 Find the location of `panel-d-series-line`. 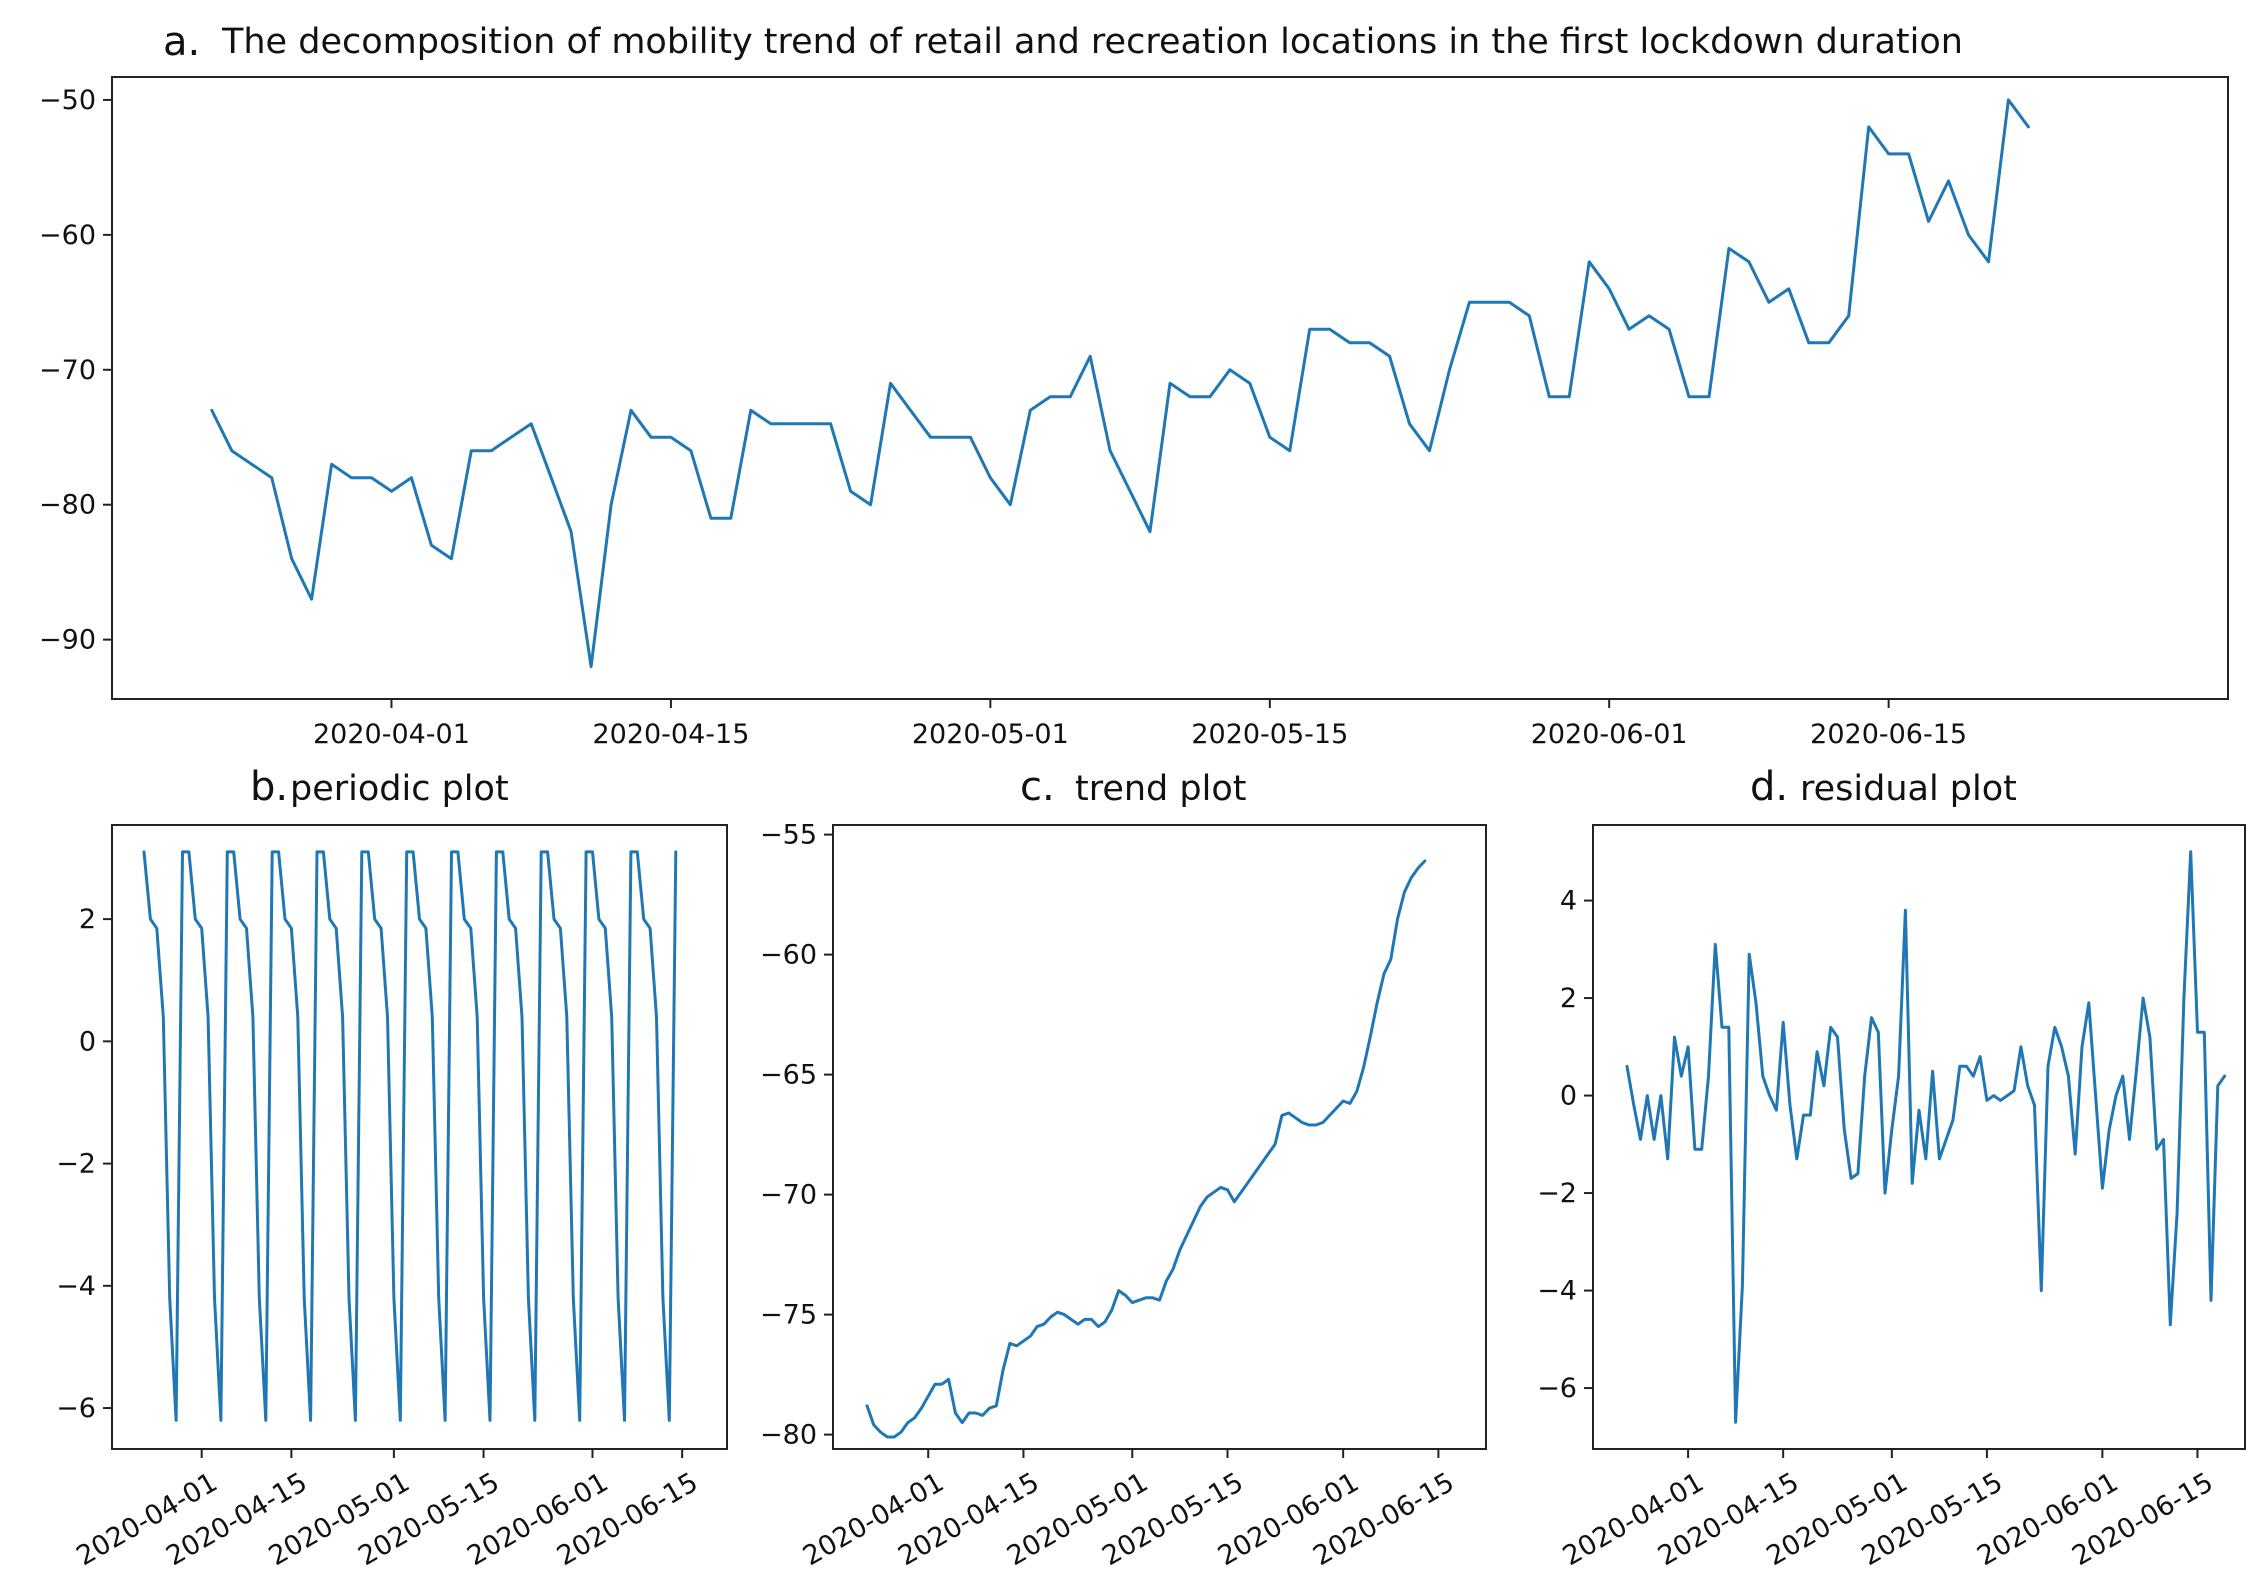

panel-d-series-line is located at coordinates (1926, 1137).